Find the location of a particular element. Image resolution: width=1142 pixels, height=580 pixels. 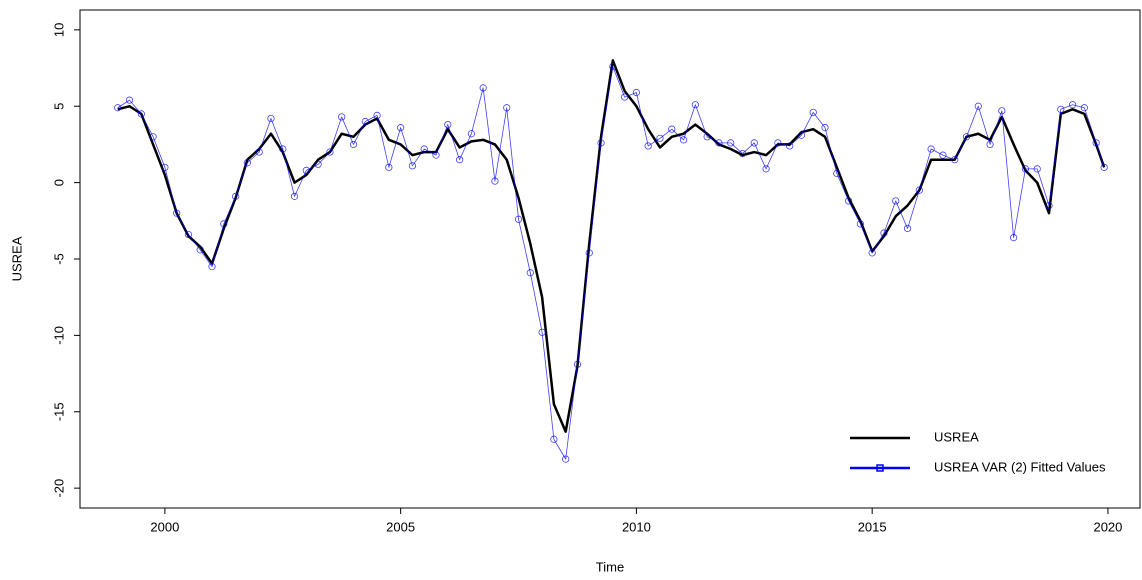

y-tick-label: -10 is located at coordinates (58, 335).